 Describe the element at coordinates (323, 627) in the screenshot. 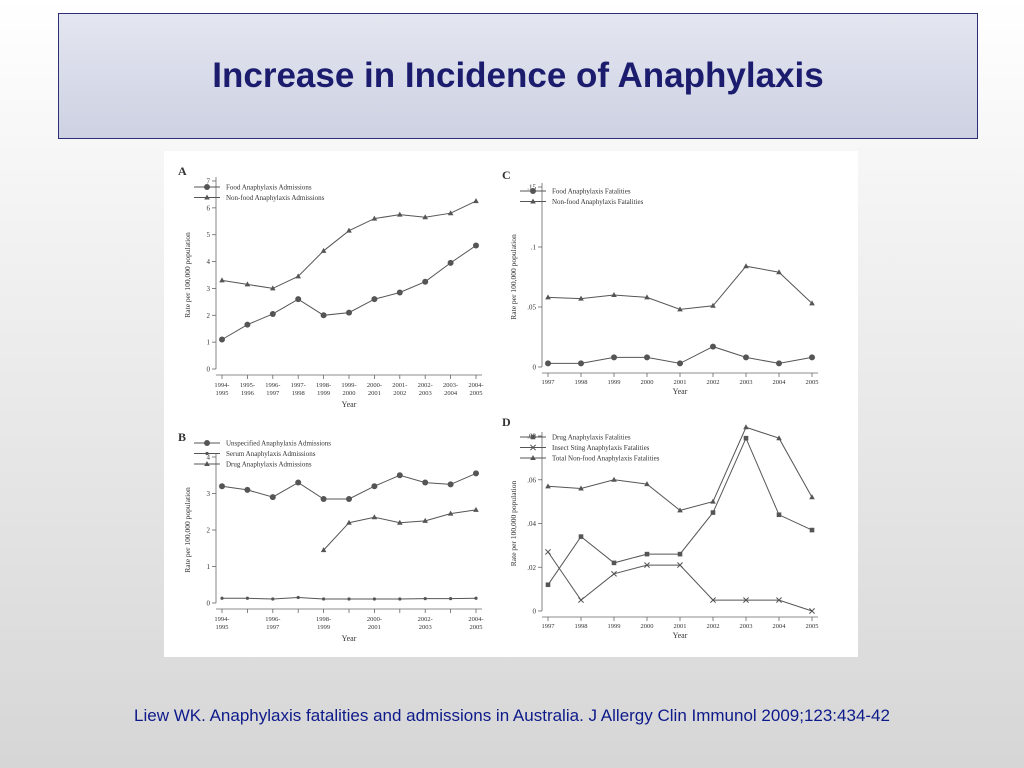

I see `x-tick-label-2: 1999` at that location.